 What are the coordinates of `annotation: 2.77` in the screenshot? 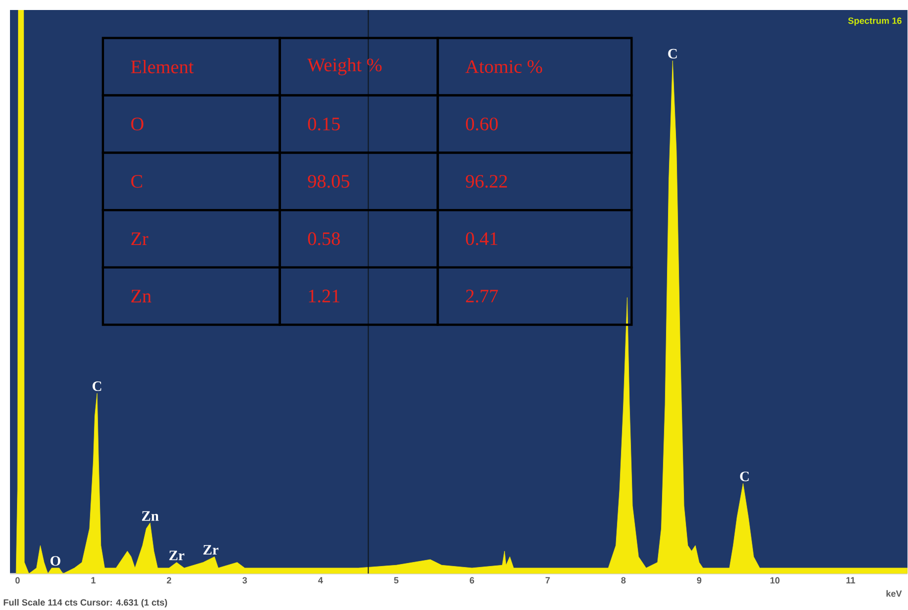 It's located at (482, 296).